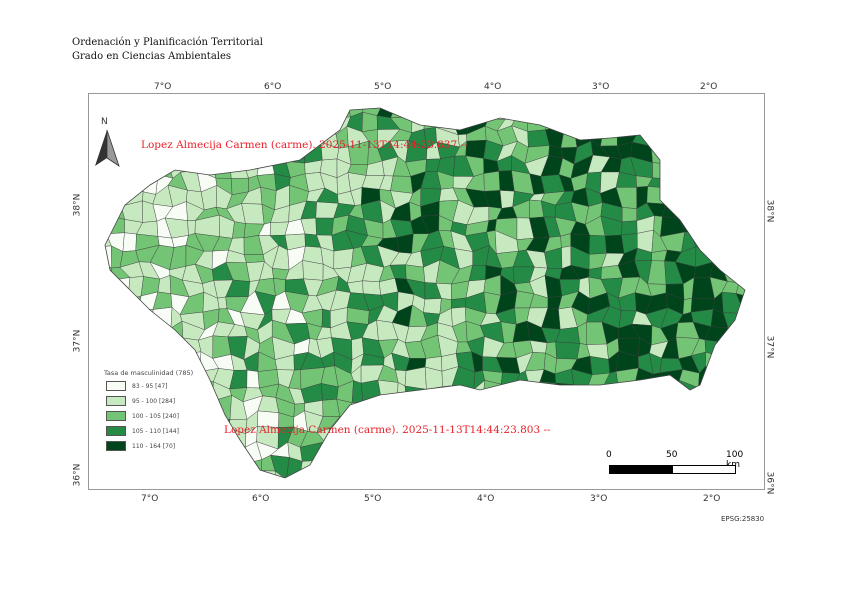 This screenshot has height=600, width=848. Describe the element at coordinates (383, 87) in the screenshot. I see `lon-label-top: 5°O` at that location.